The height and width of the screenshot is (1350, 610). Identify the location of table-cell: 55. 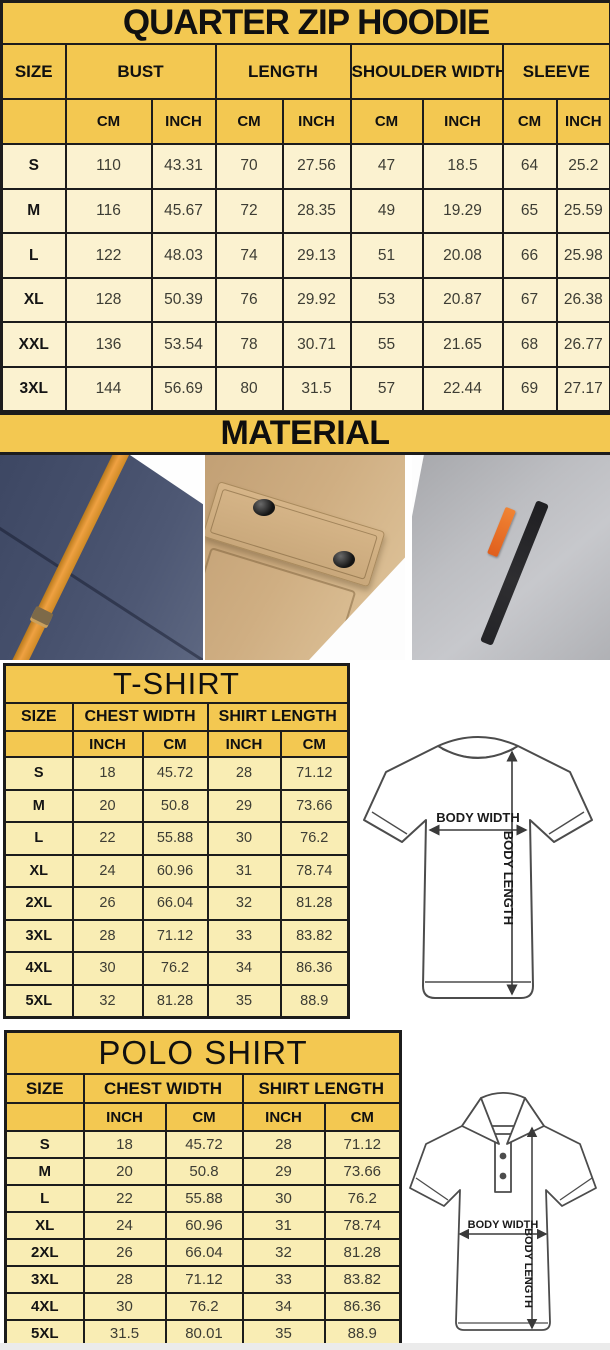
(386, 344).